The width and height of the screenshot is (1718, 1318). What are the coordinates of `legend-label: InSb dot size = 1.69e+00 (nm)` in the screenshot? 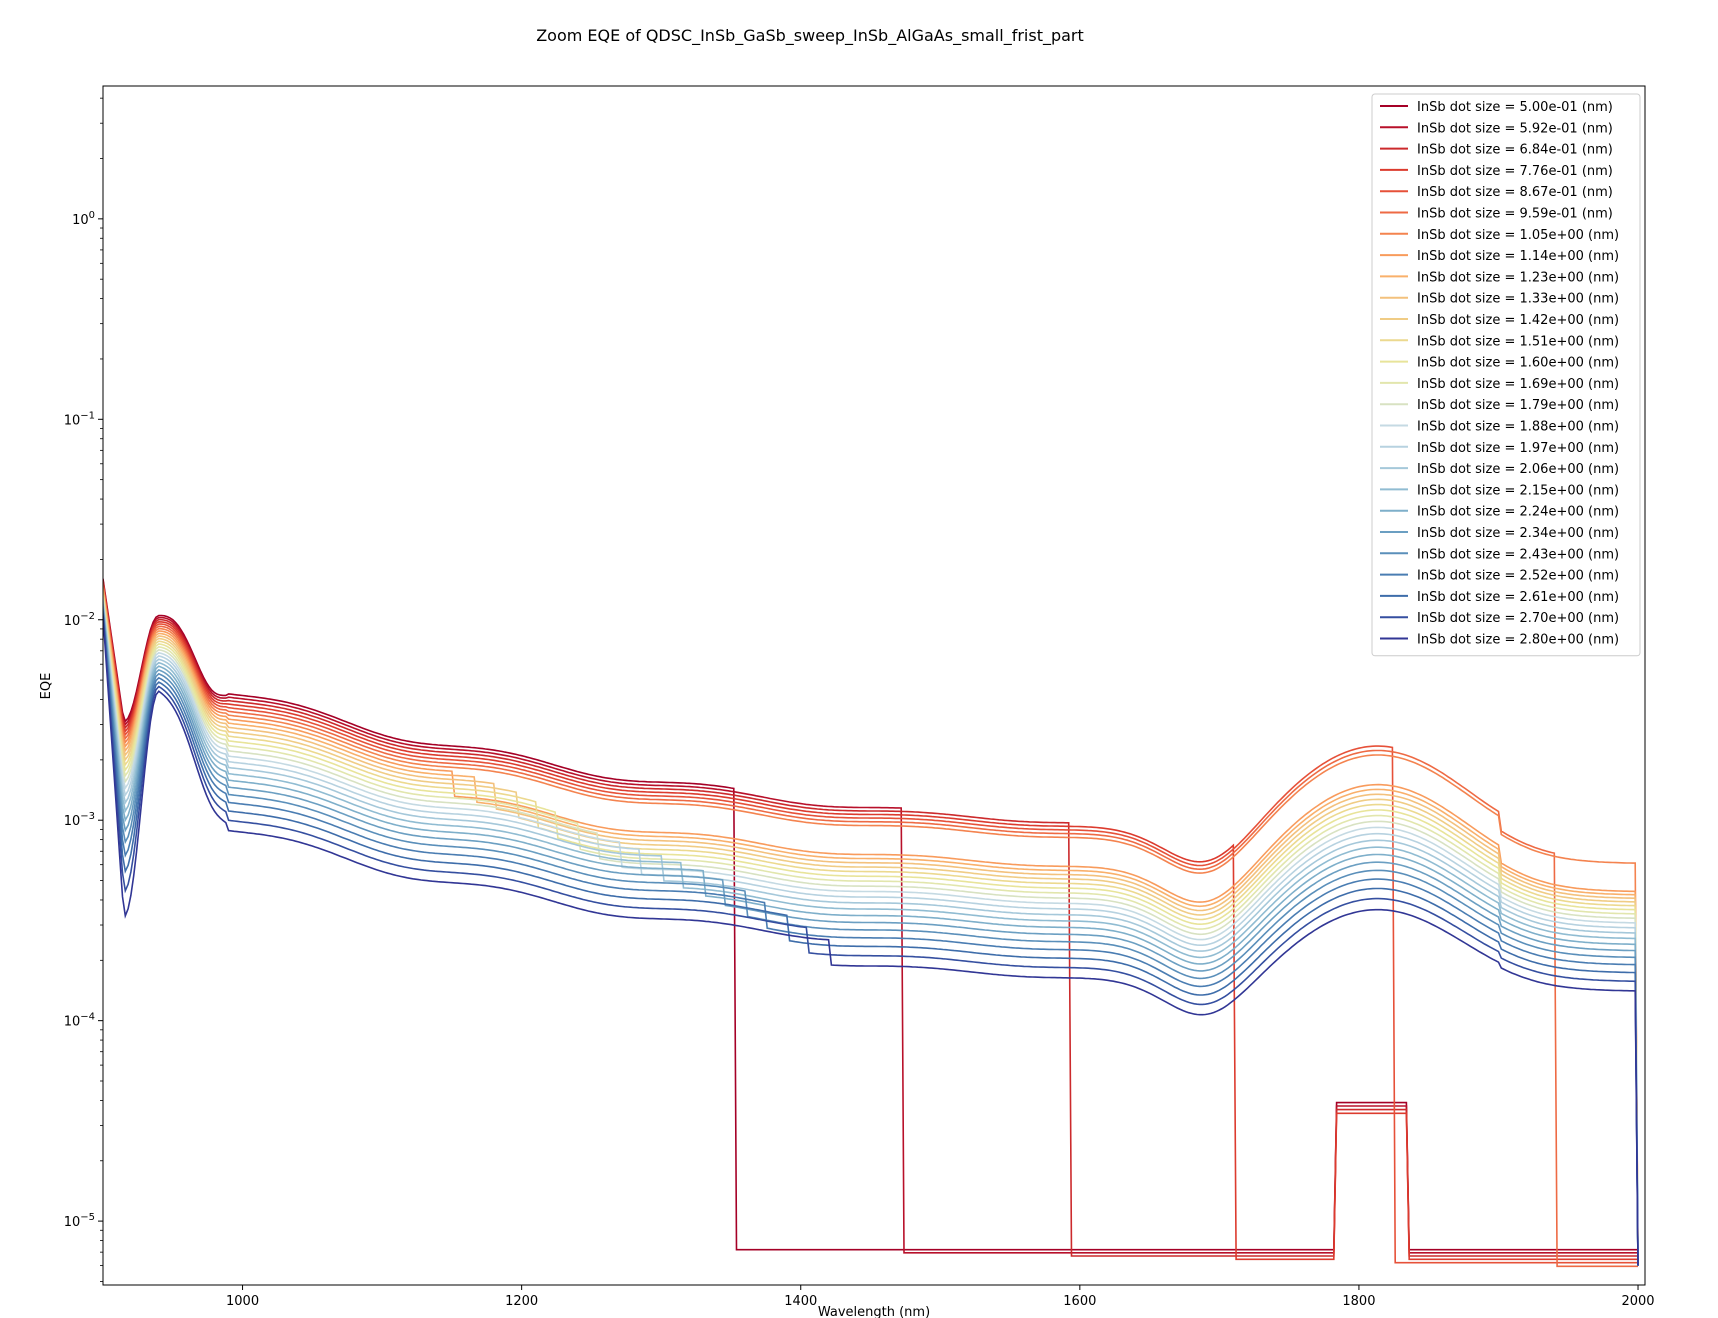 It's located at (1518, 384).